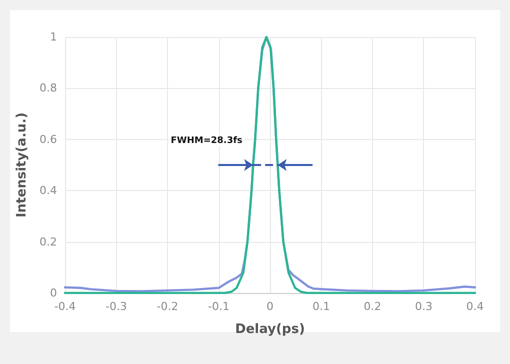 This screenshot has height=364, width=510. I want to click on y-tick-label: 0.8, so click(48, 88).